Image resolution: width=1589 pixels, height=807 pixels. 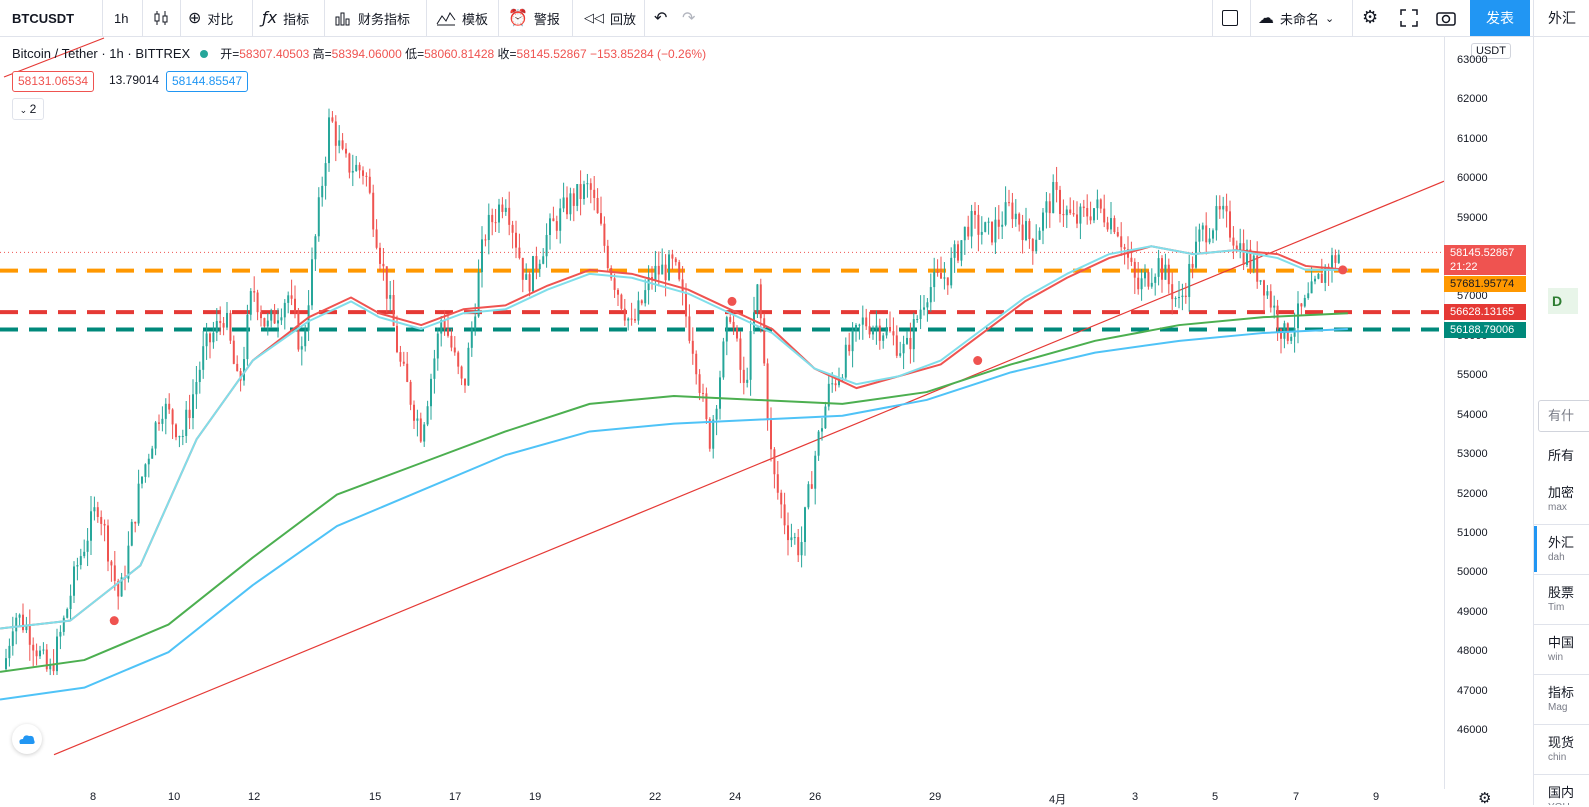 I want to click on idea-list-item-title: 指标, so click(x=1561, y=692).